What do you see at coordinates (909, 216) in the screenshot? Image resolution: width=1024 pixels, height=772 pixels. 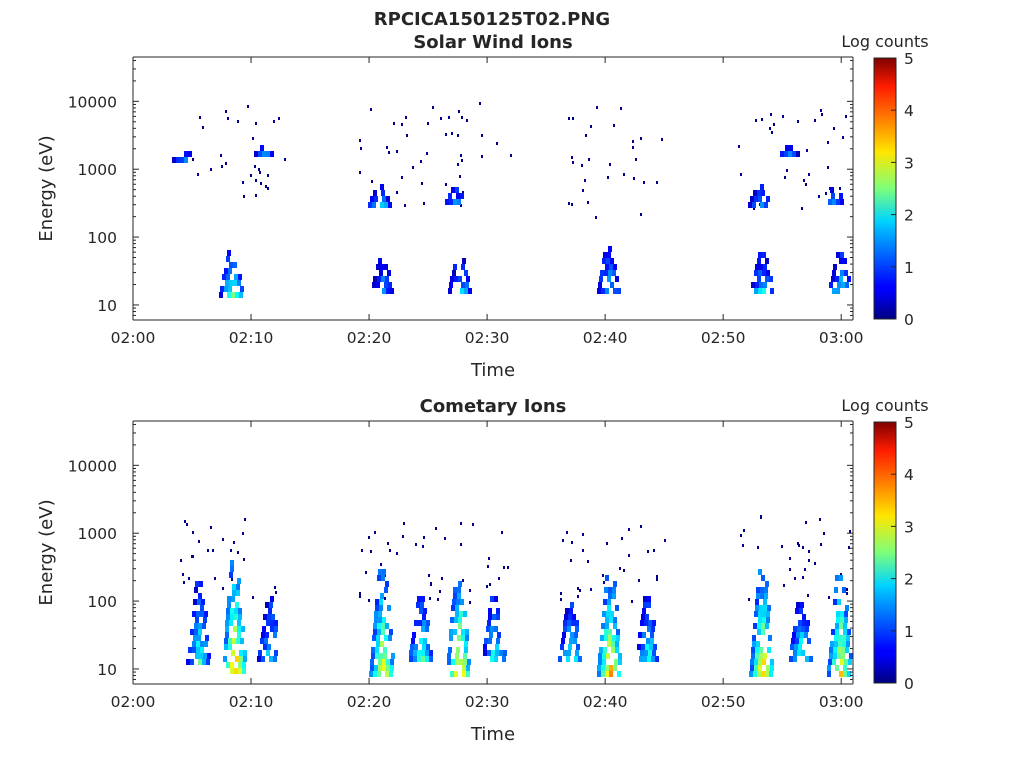 I see `colorbar-tick-label: 2` at bounding box center [909, 216].